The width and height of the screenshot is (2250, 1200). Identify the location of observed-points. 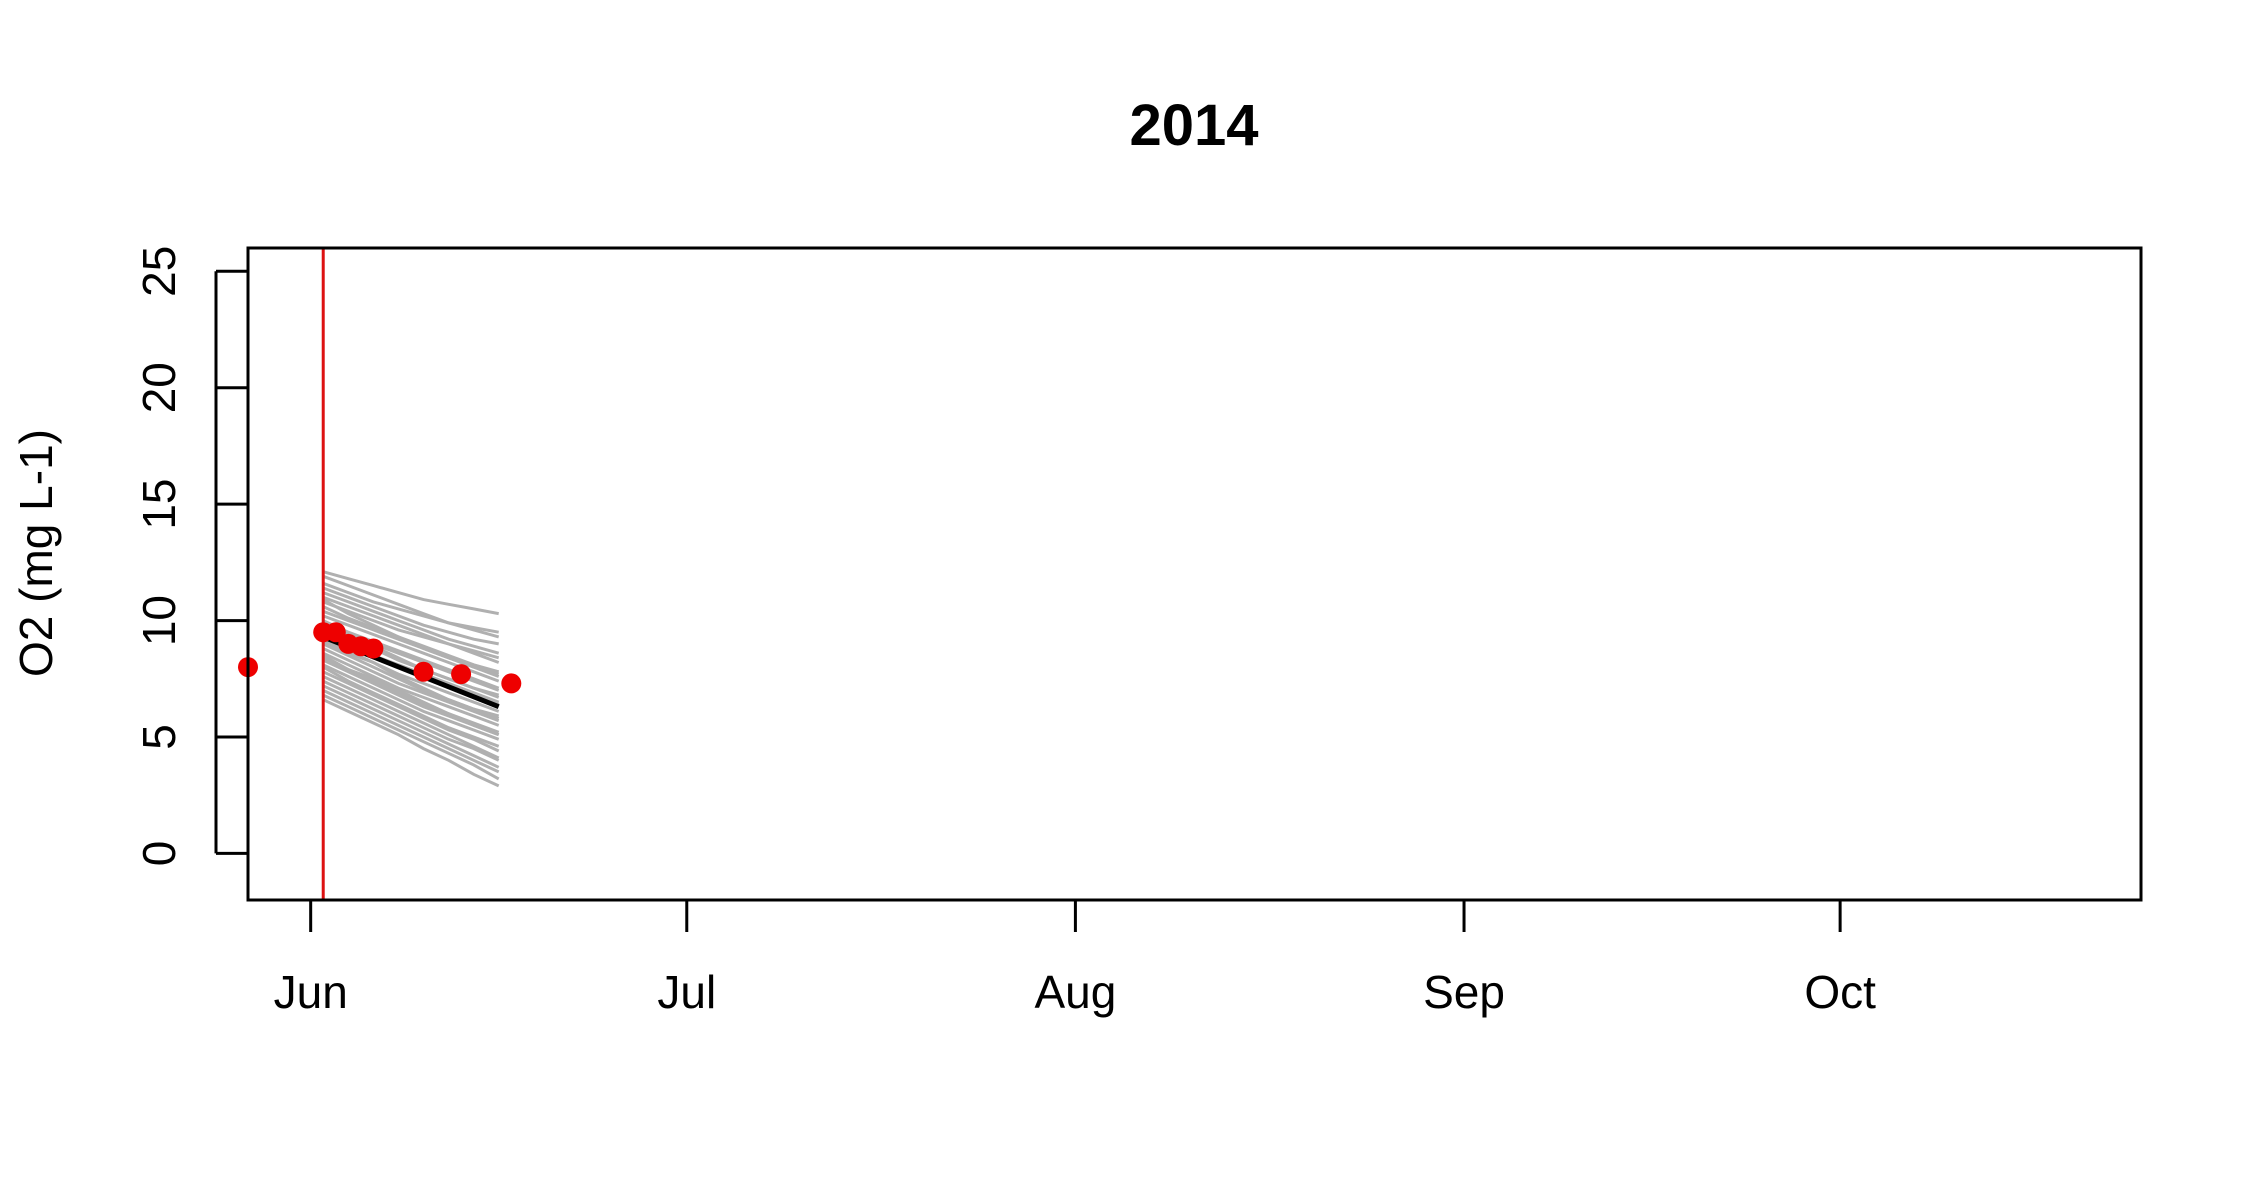
(380, 658).